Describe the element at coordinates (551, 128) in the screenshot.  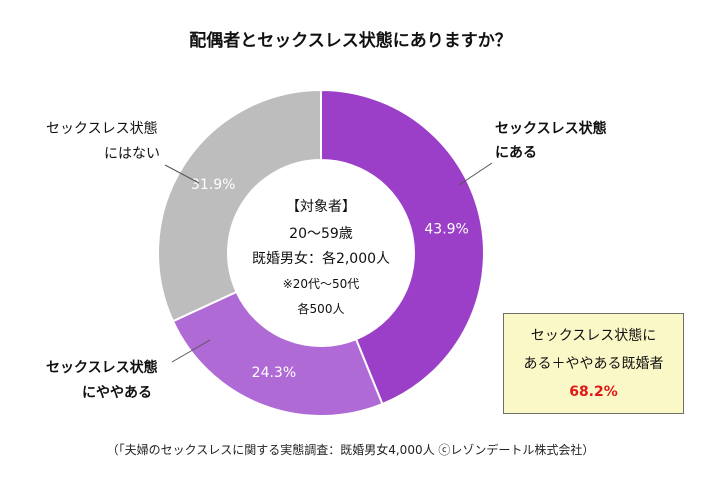
I see `slice-category-label-1-line-1: セックスレス状態` at that location.